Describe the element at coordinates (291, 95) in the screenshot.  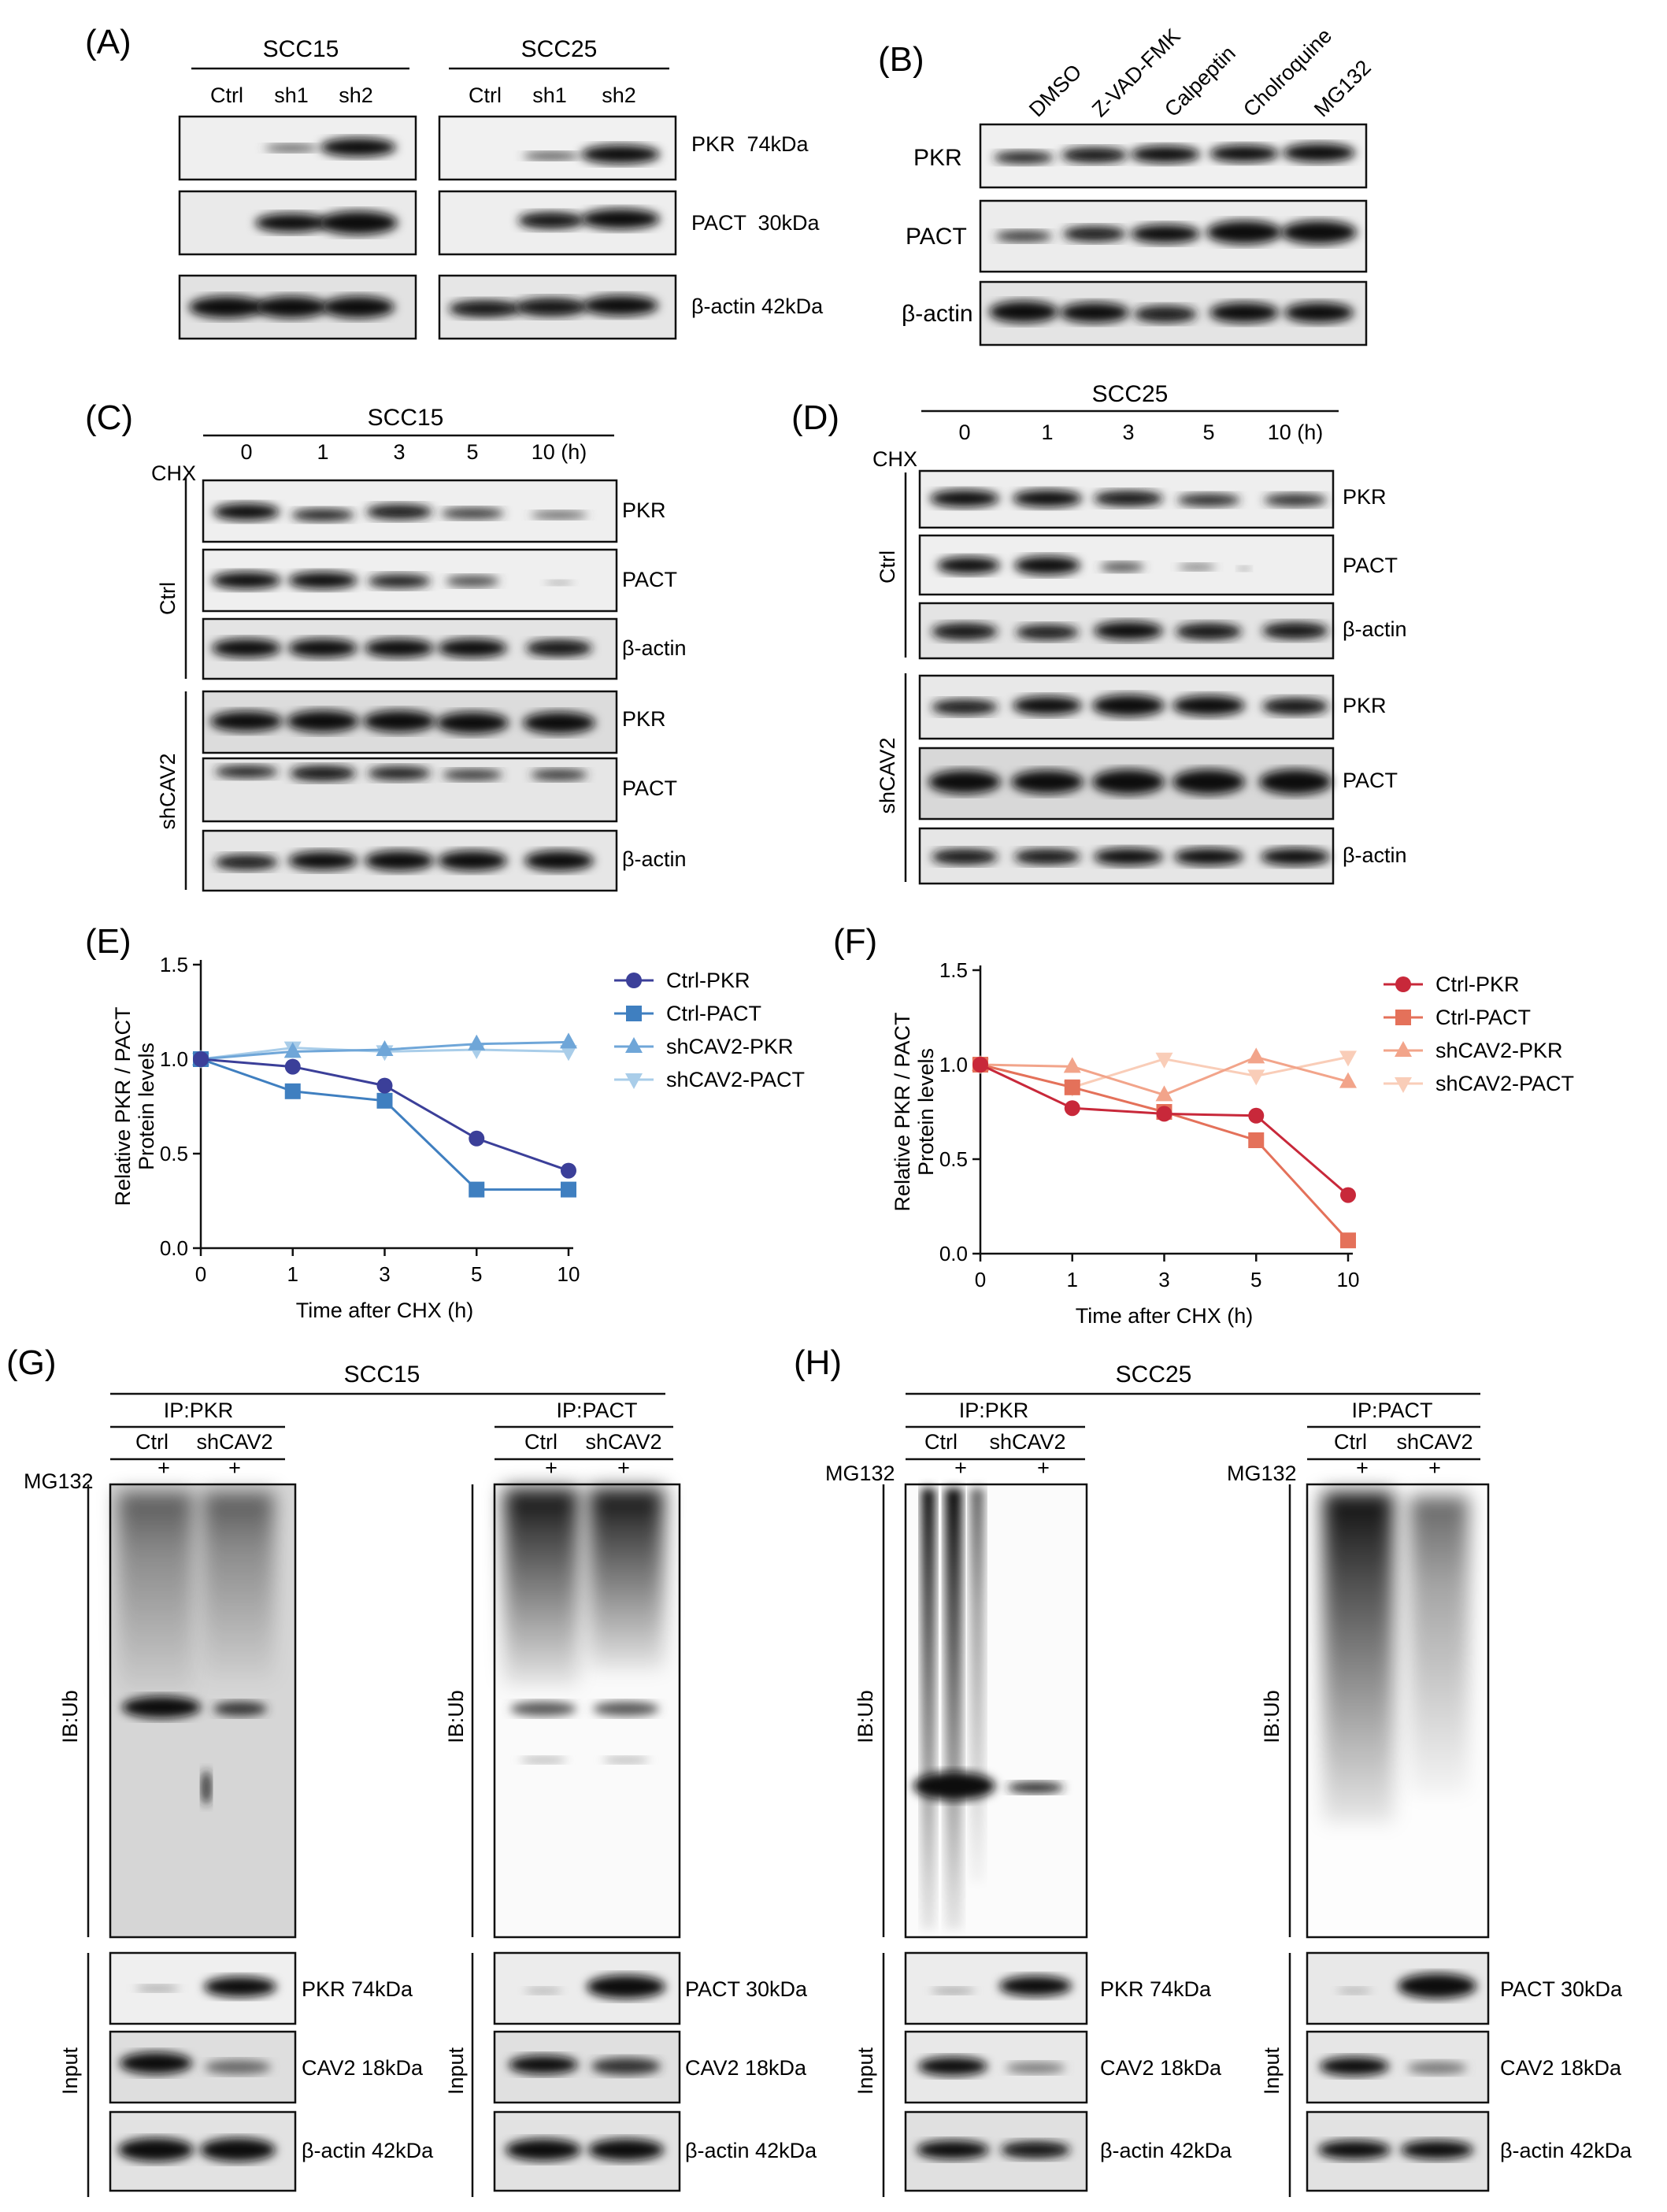
I see `panel-a-lane-sh1: sh1` at that location.